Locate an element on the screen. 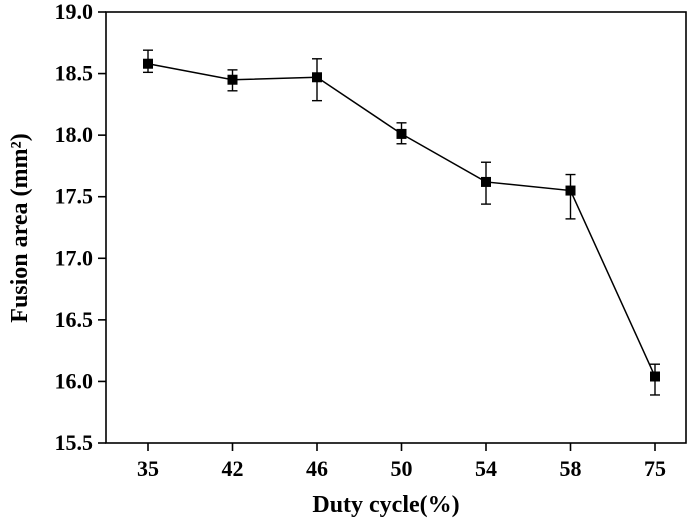 The height and width of the screenshot is (524, 700). y-tick-label: 16.5 is located at coordinates (74, 319).